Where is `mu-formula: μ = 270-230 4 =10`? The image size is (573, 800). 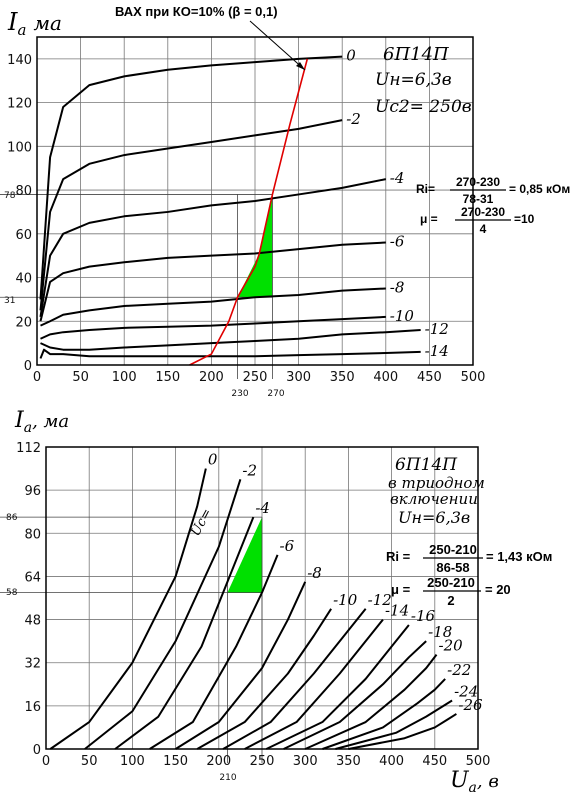
mu-formula: μ = 270-230 4 =10 is located at coordinates (477, 220).